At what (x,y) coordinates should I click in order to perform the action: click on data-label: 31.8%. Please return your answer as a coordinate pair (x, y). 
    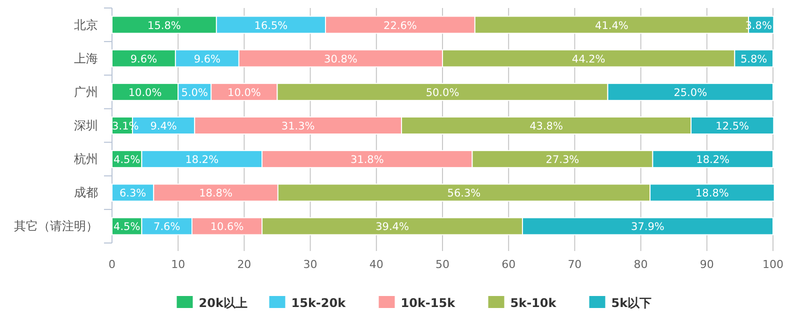
    Looking at the image, I should click on (367, 160).